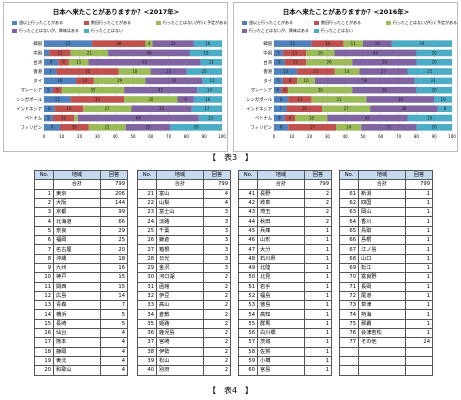  What do you see at coordinates (114, 175) in the screenshot?
I see `table-cell: 回答` at bounding box center [114, 175].